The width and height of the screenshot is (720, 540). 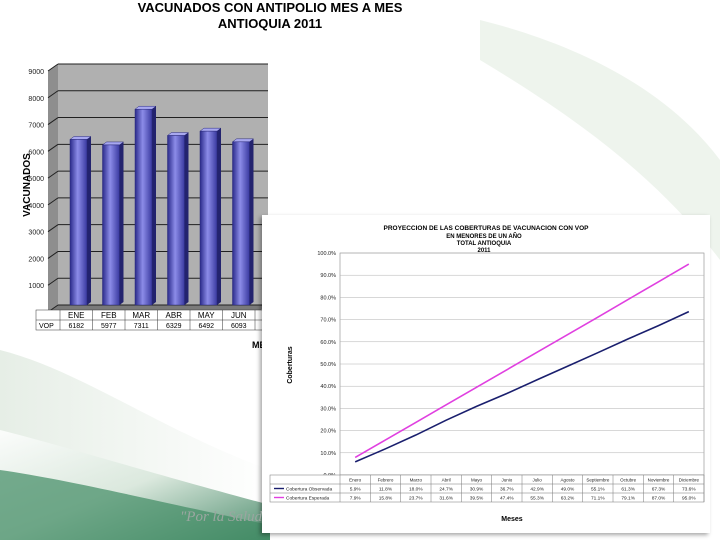 I want to click on x-tick-label: Enero, so click(x=355, y=480).